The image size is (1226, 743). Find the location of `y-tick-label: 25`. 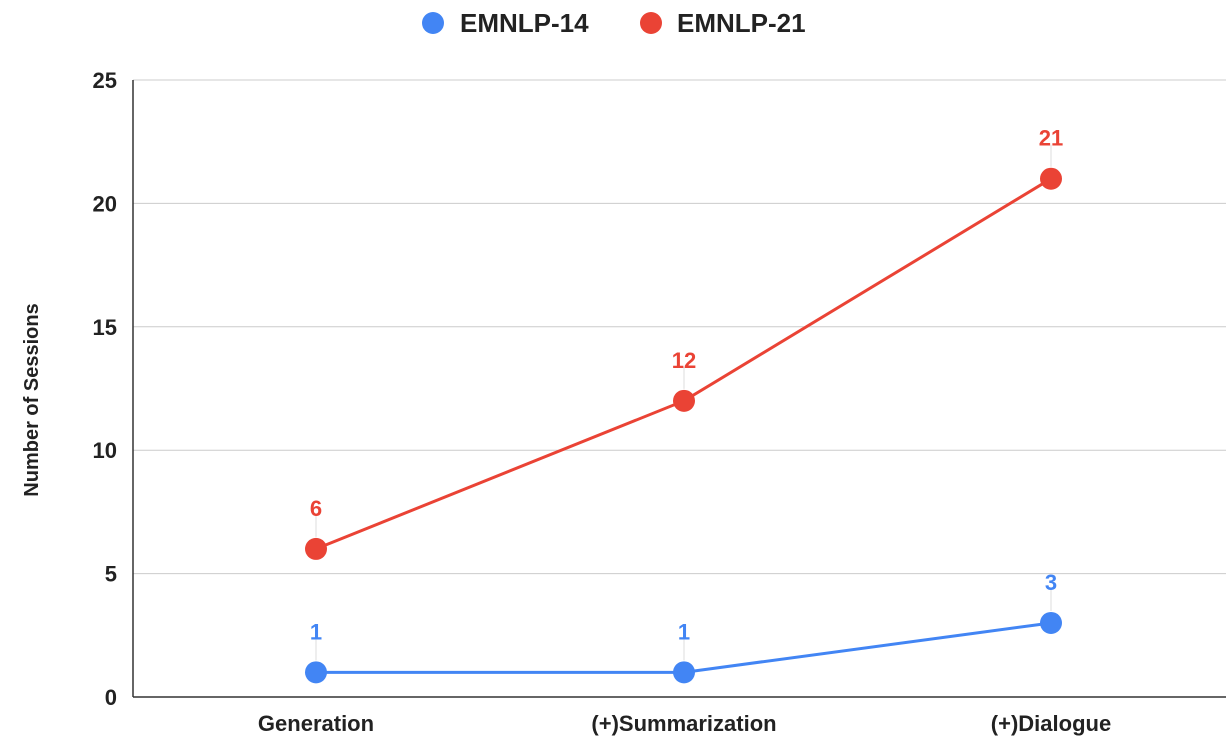

y-tick-label: 25 is located at coordinates (105, 80).